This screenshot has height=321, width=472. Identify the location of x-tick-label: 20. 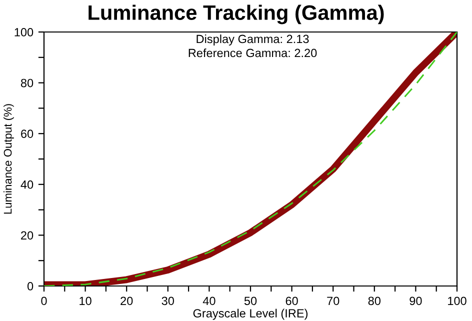
(126, 301).